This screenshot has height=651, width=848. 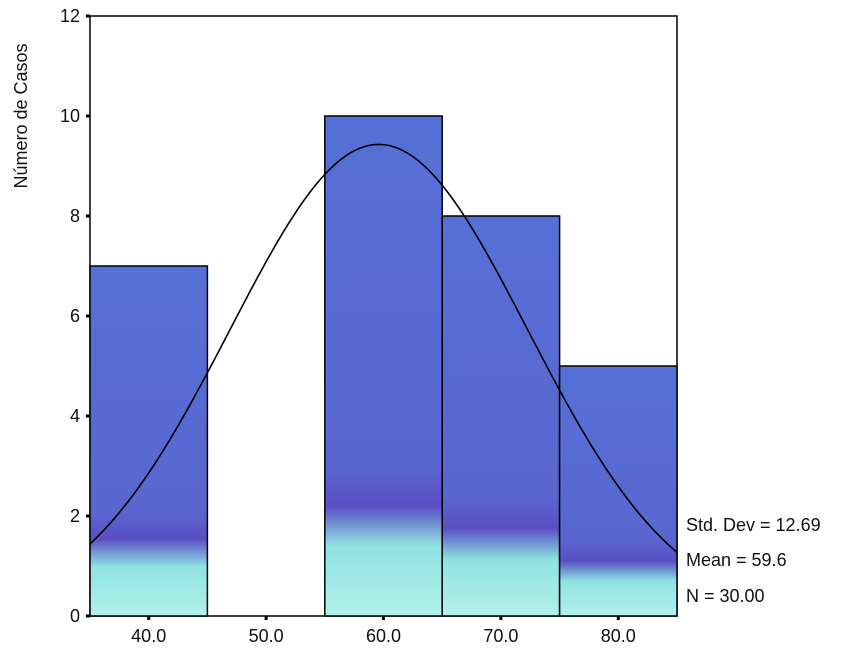 What do you see at coordinates (736, 560) in the screenshot?
I see `stat-mean: Mean = 59.6` at bounding box center [736, 560].